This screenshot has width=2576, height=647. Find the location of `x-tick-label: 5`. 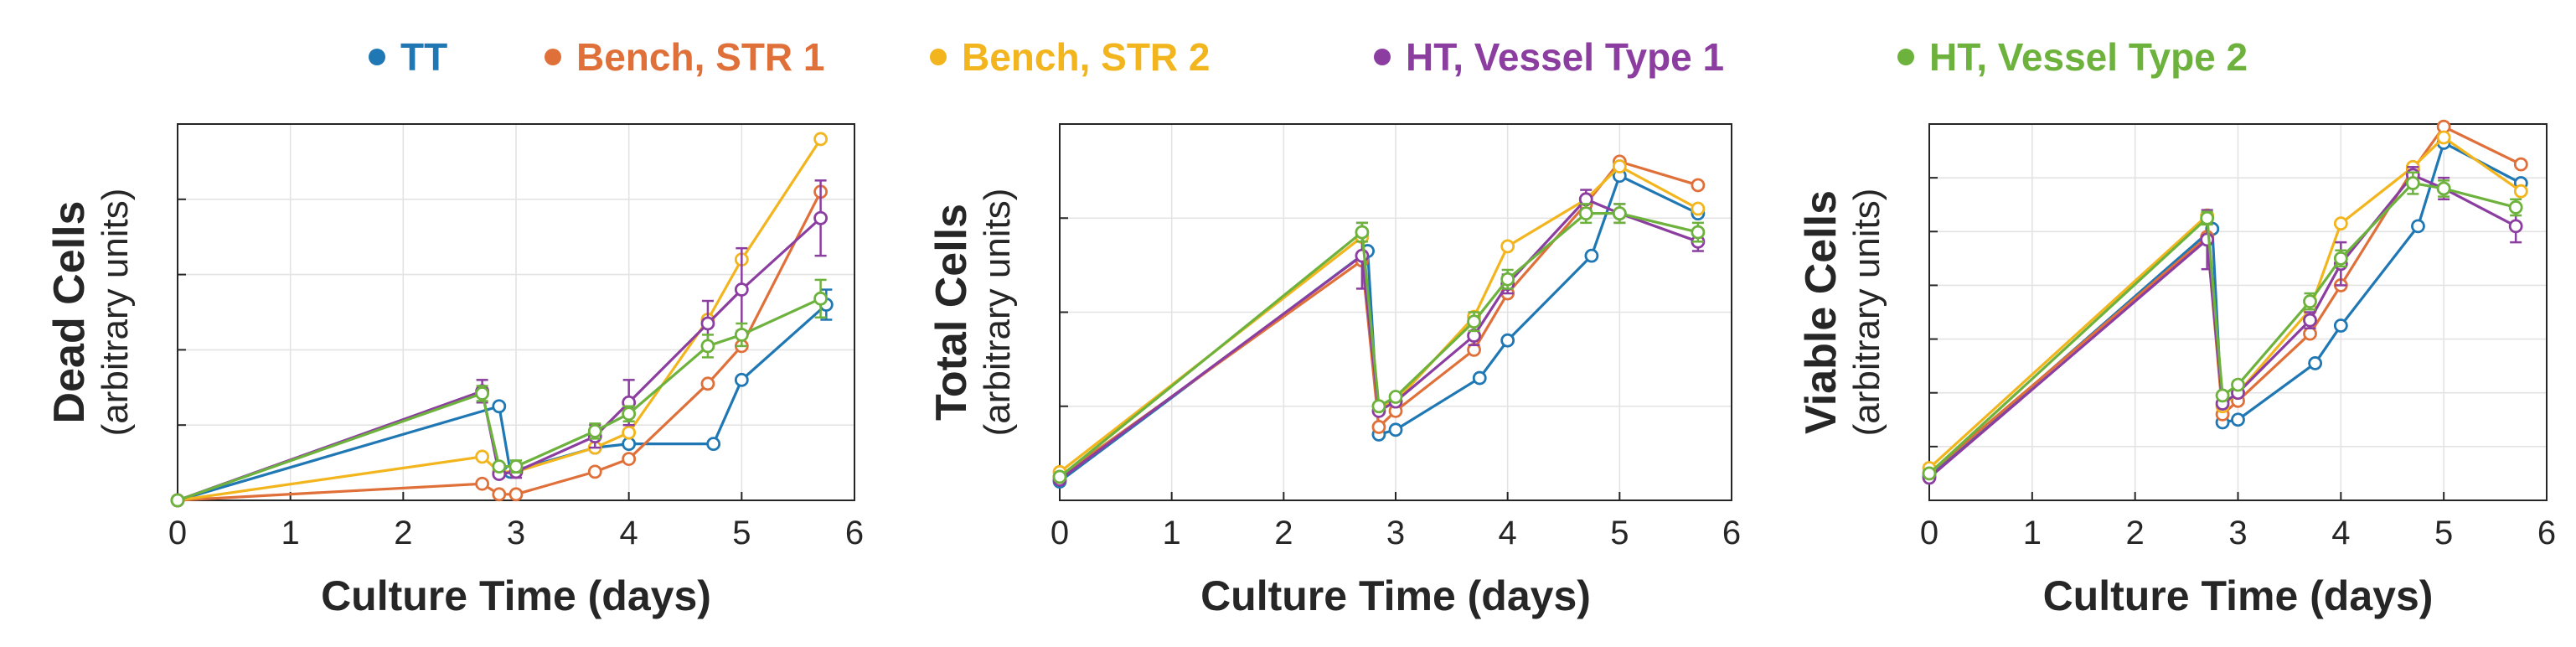

x-tick-label: 5 is located at coordinates (1619, 533).